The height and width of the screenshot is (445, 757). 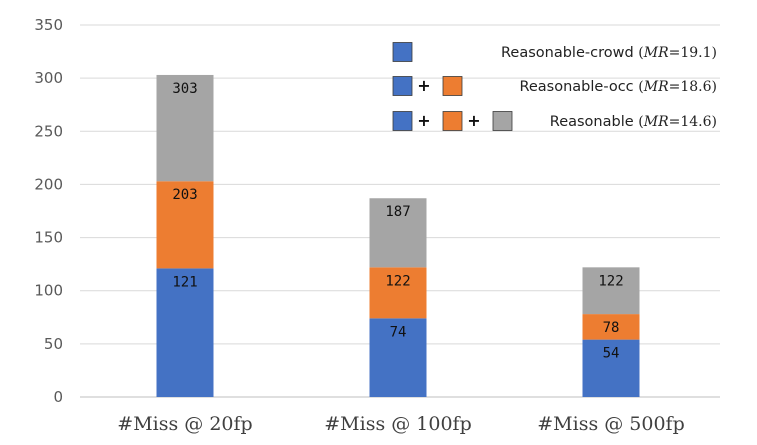 What do you see at coordinates (611, 354) in the screenshot?
I see `data-label: 54` at bounding box center [611, 354].